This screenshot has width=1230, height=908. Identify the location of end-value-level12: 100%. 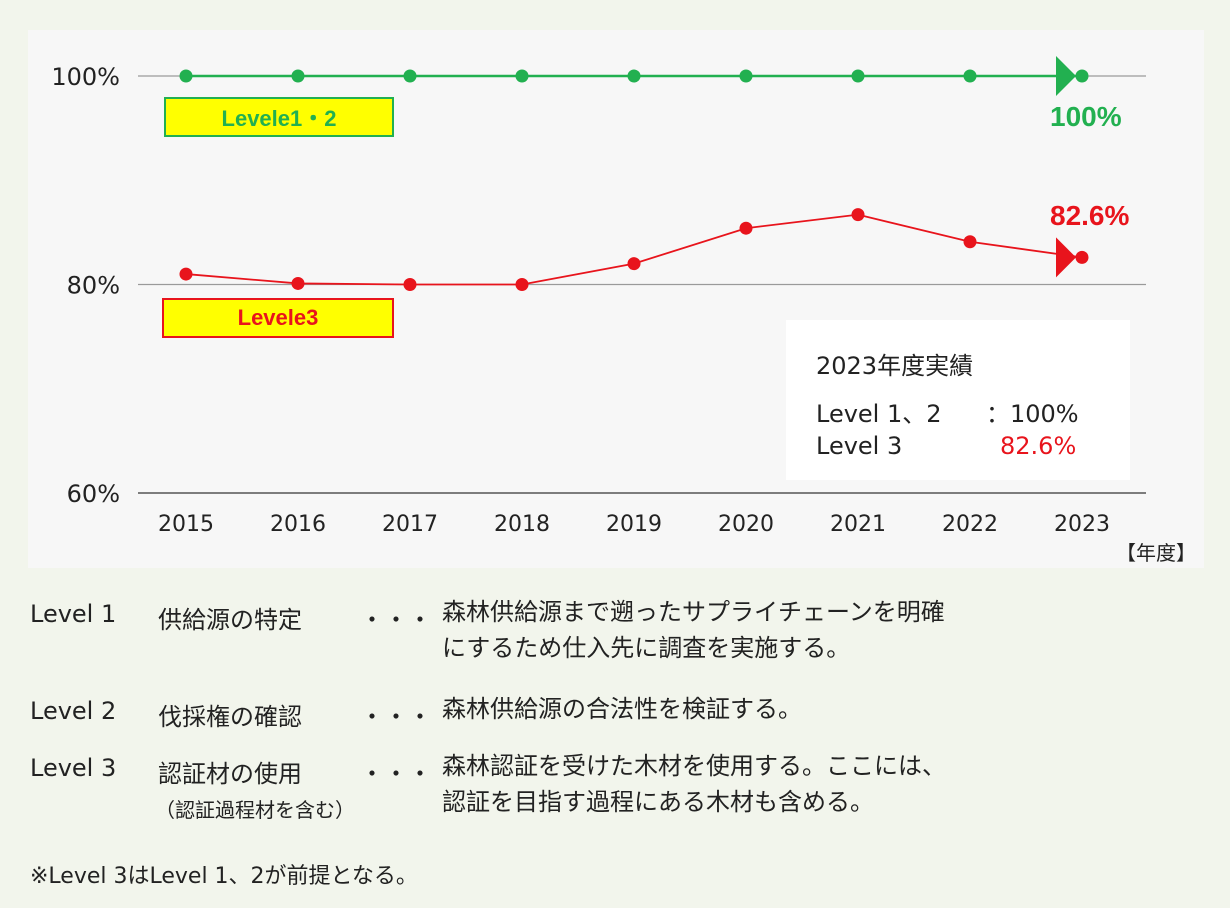
(1086, 116).